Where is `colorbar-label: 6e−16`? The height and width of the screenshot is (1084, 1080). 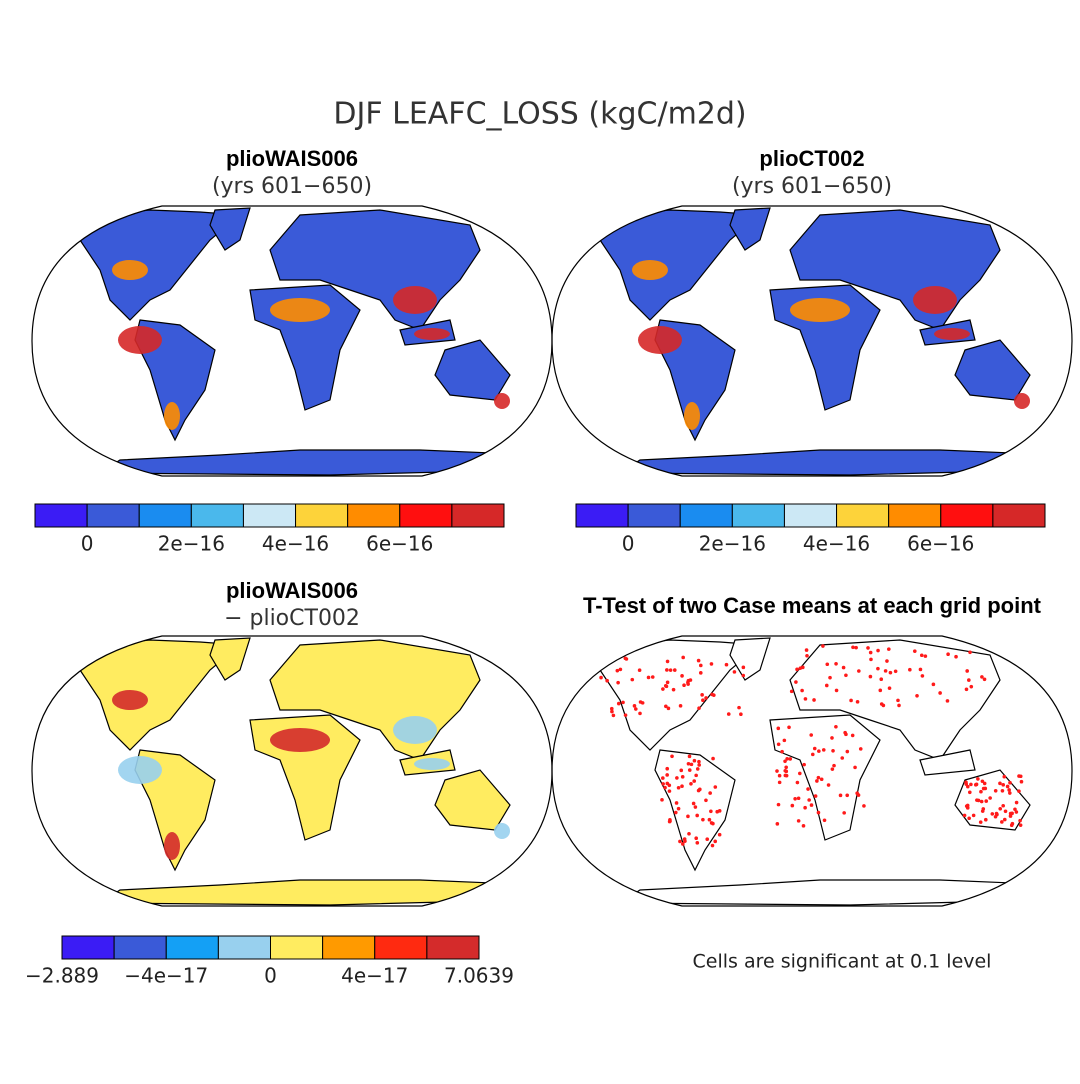 colorbar-label: 6e−16 is located at coordinates (940, 544).